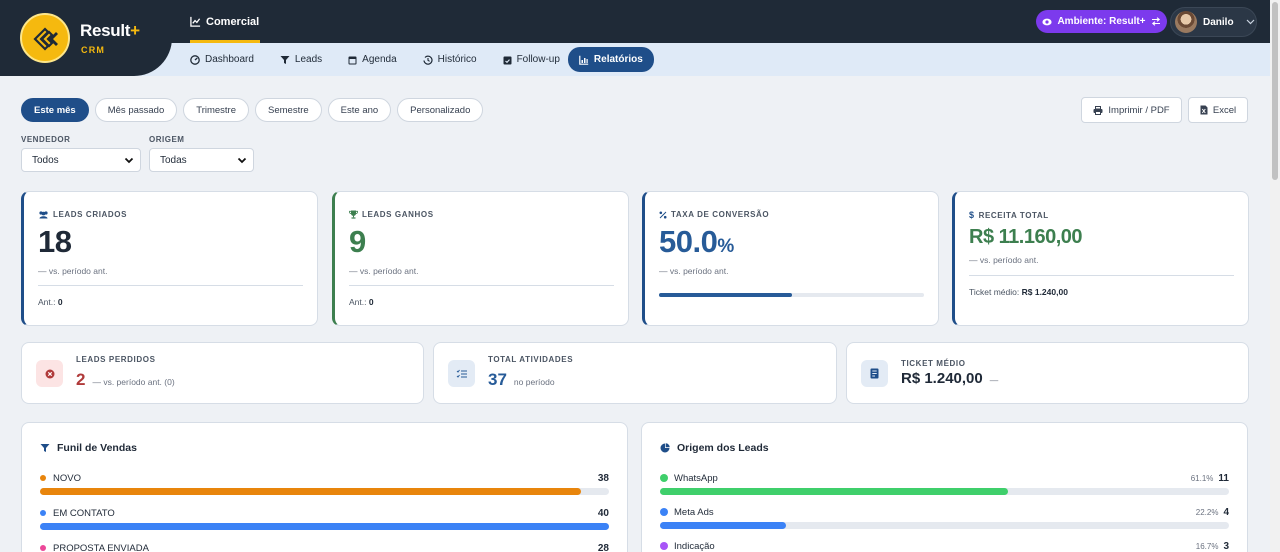  Describe the element at coordinates (167, 139) in the screenshot. I see `origem-label: ORIGEM` at that location.